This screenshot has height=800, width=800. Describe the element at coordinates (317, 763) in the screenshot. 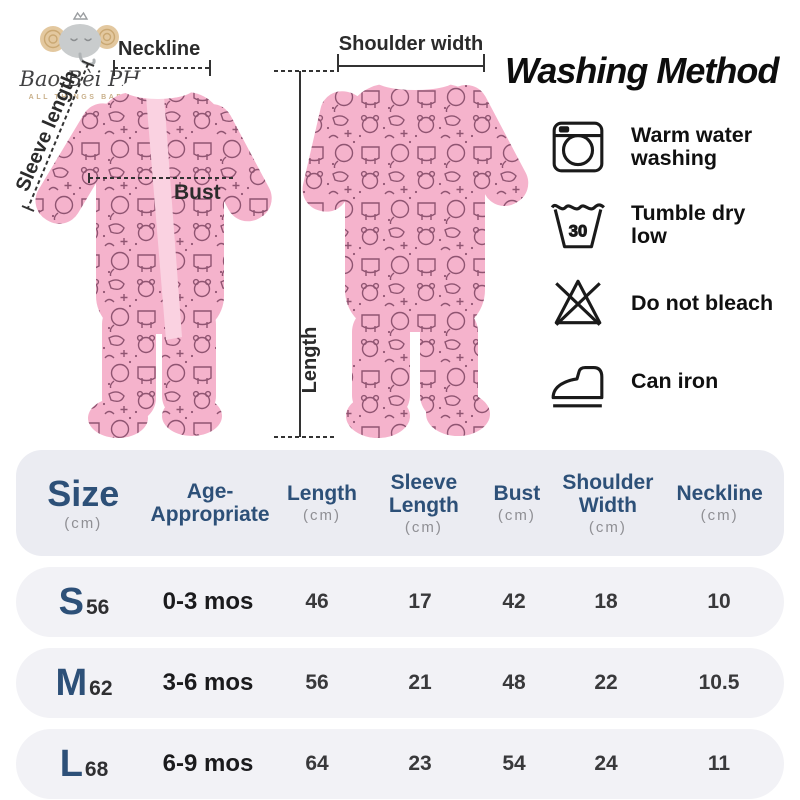

I see `length-value: 64` at that location.